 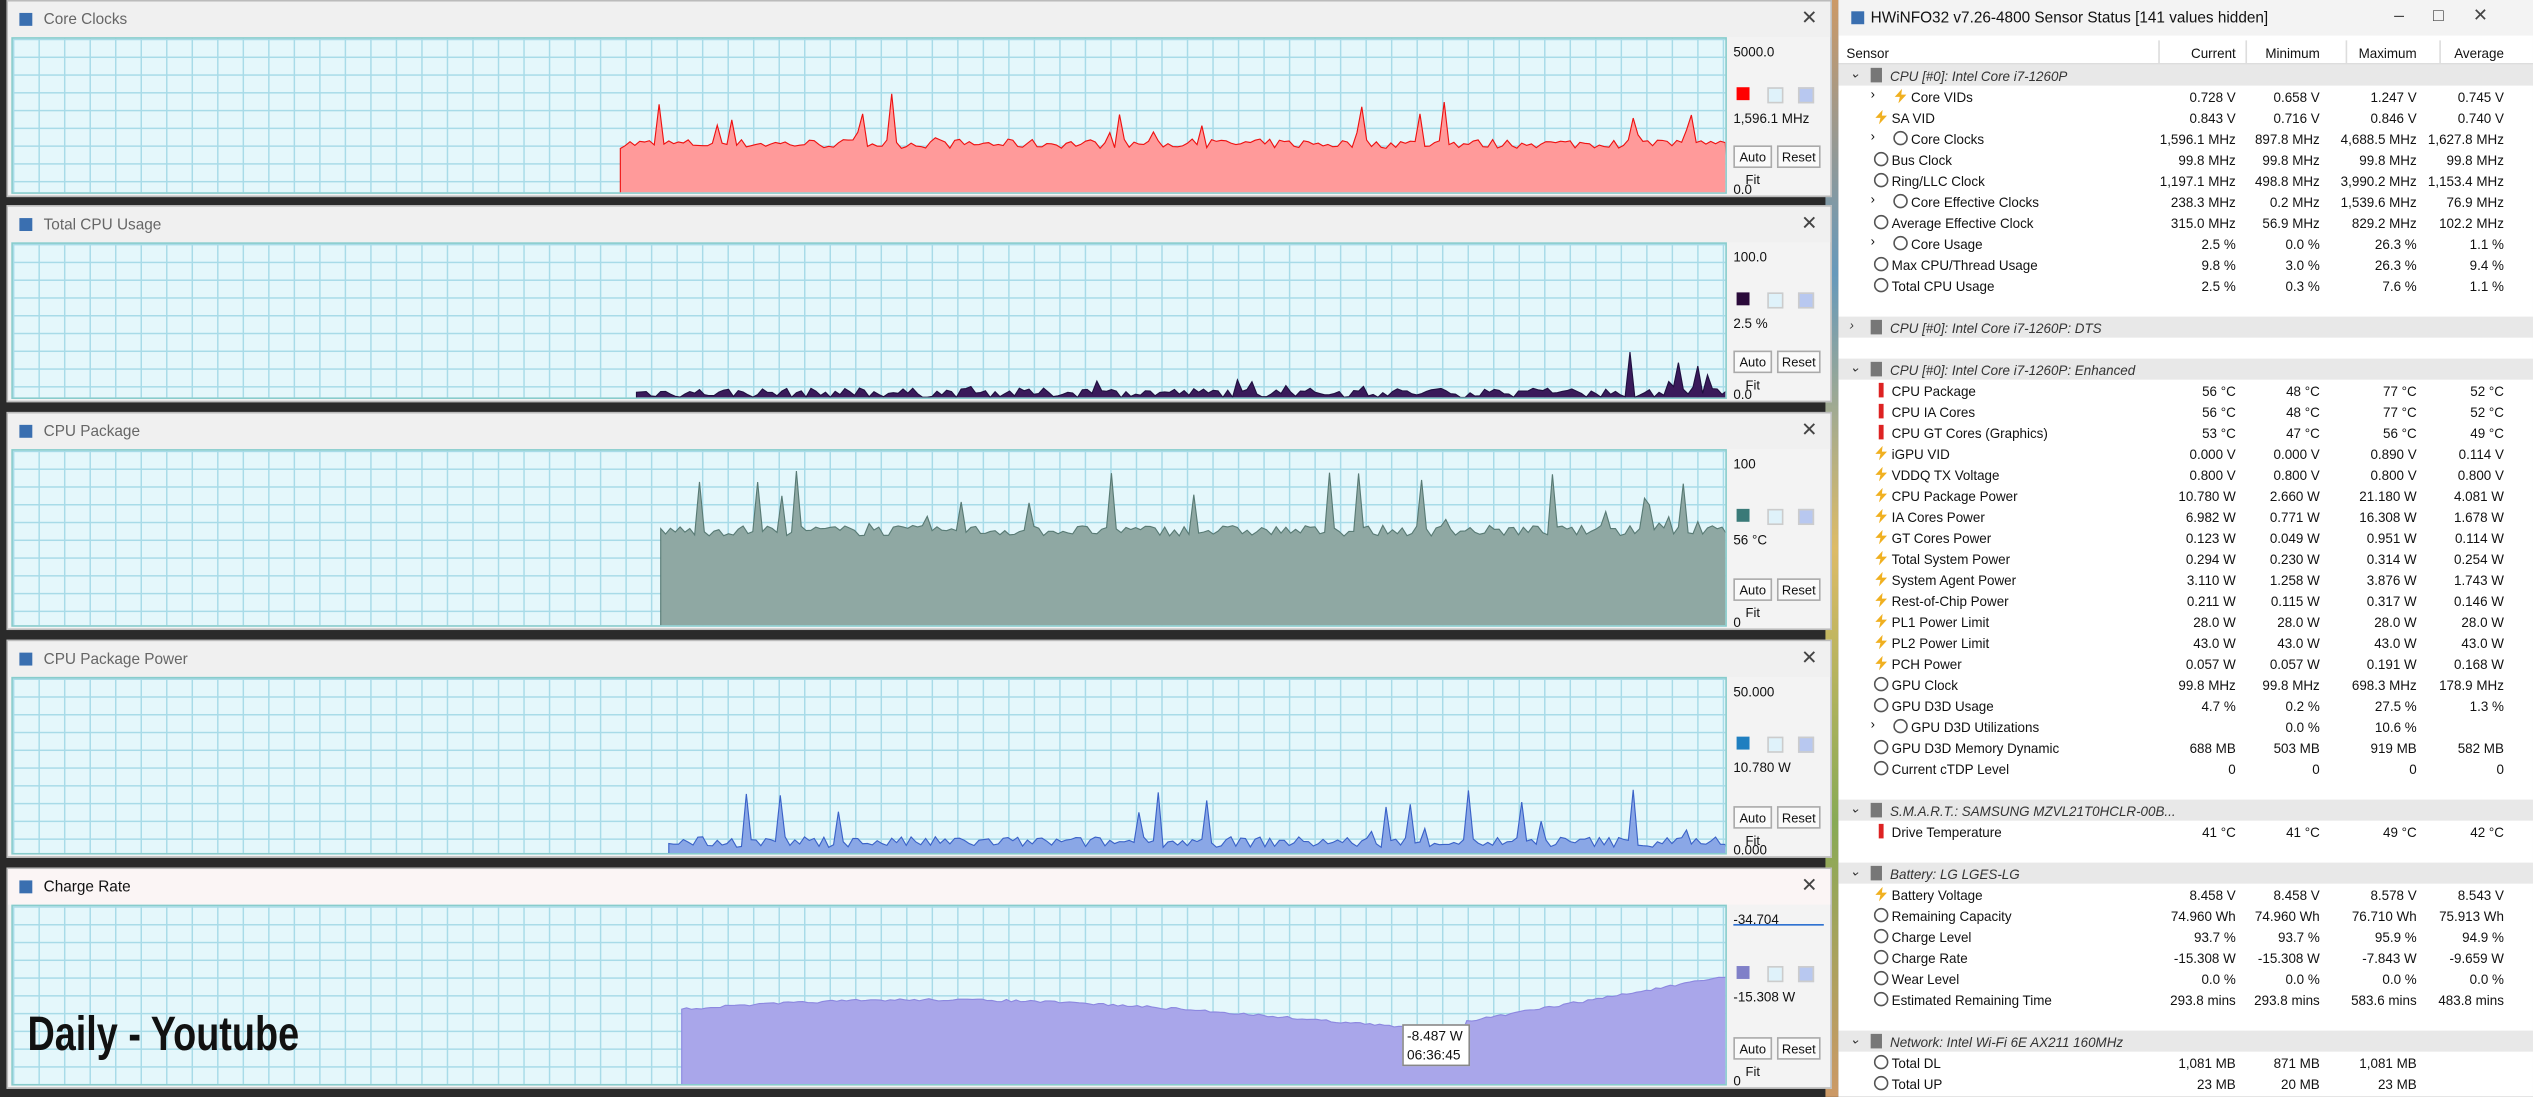 I want to click on sensor-value: 293.8 mins, so click(x=2287, y=1000).